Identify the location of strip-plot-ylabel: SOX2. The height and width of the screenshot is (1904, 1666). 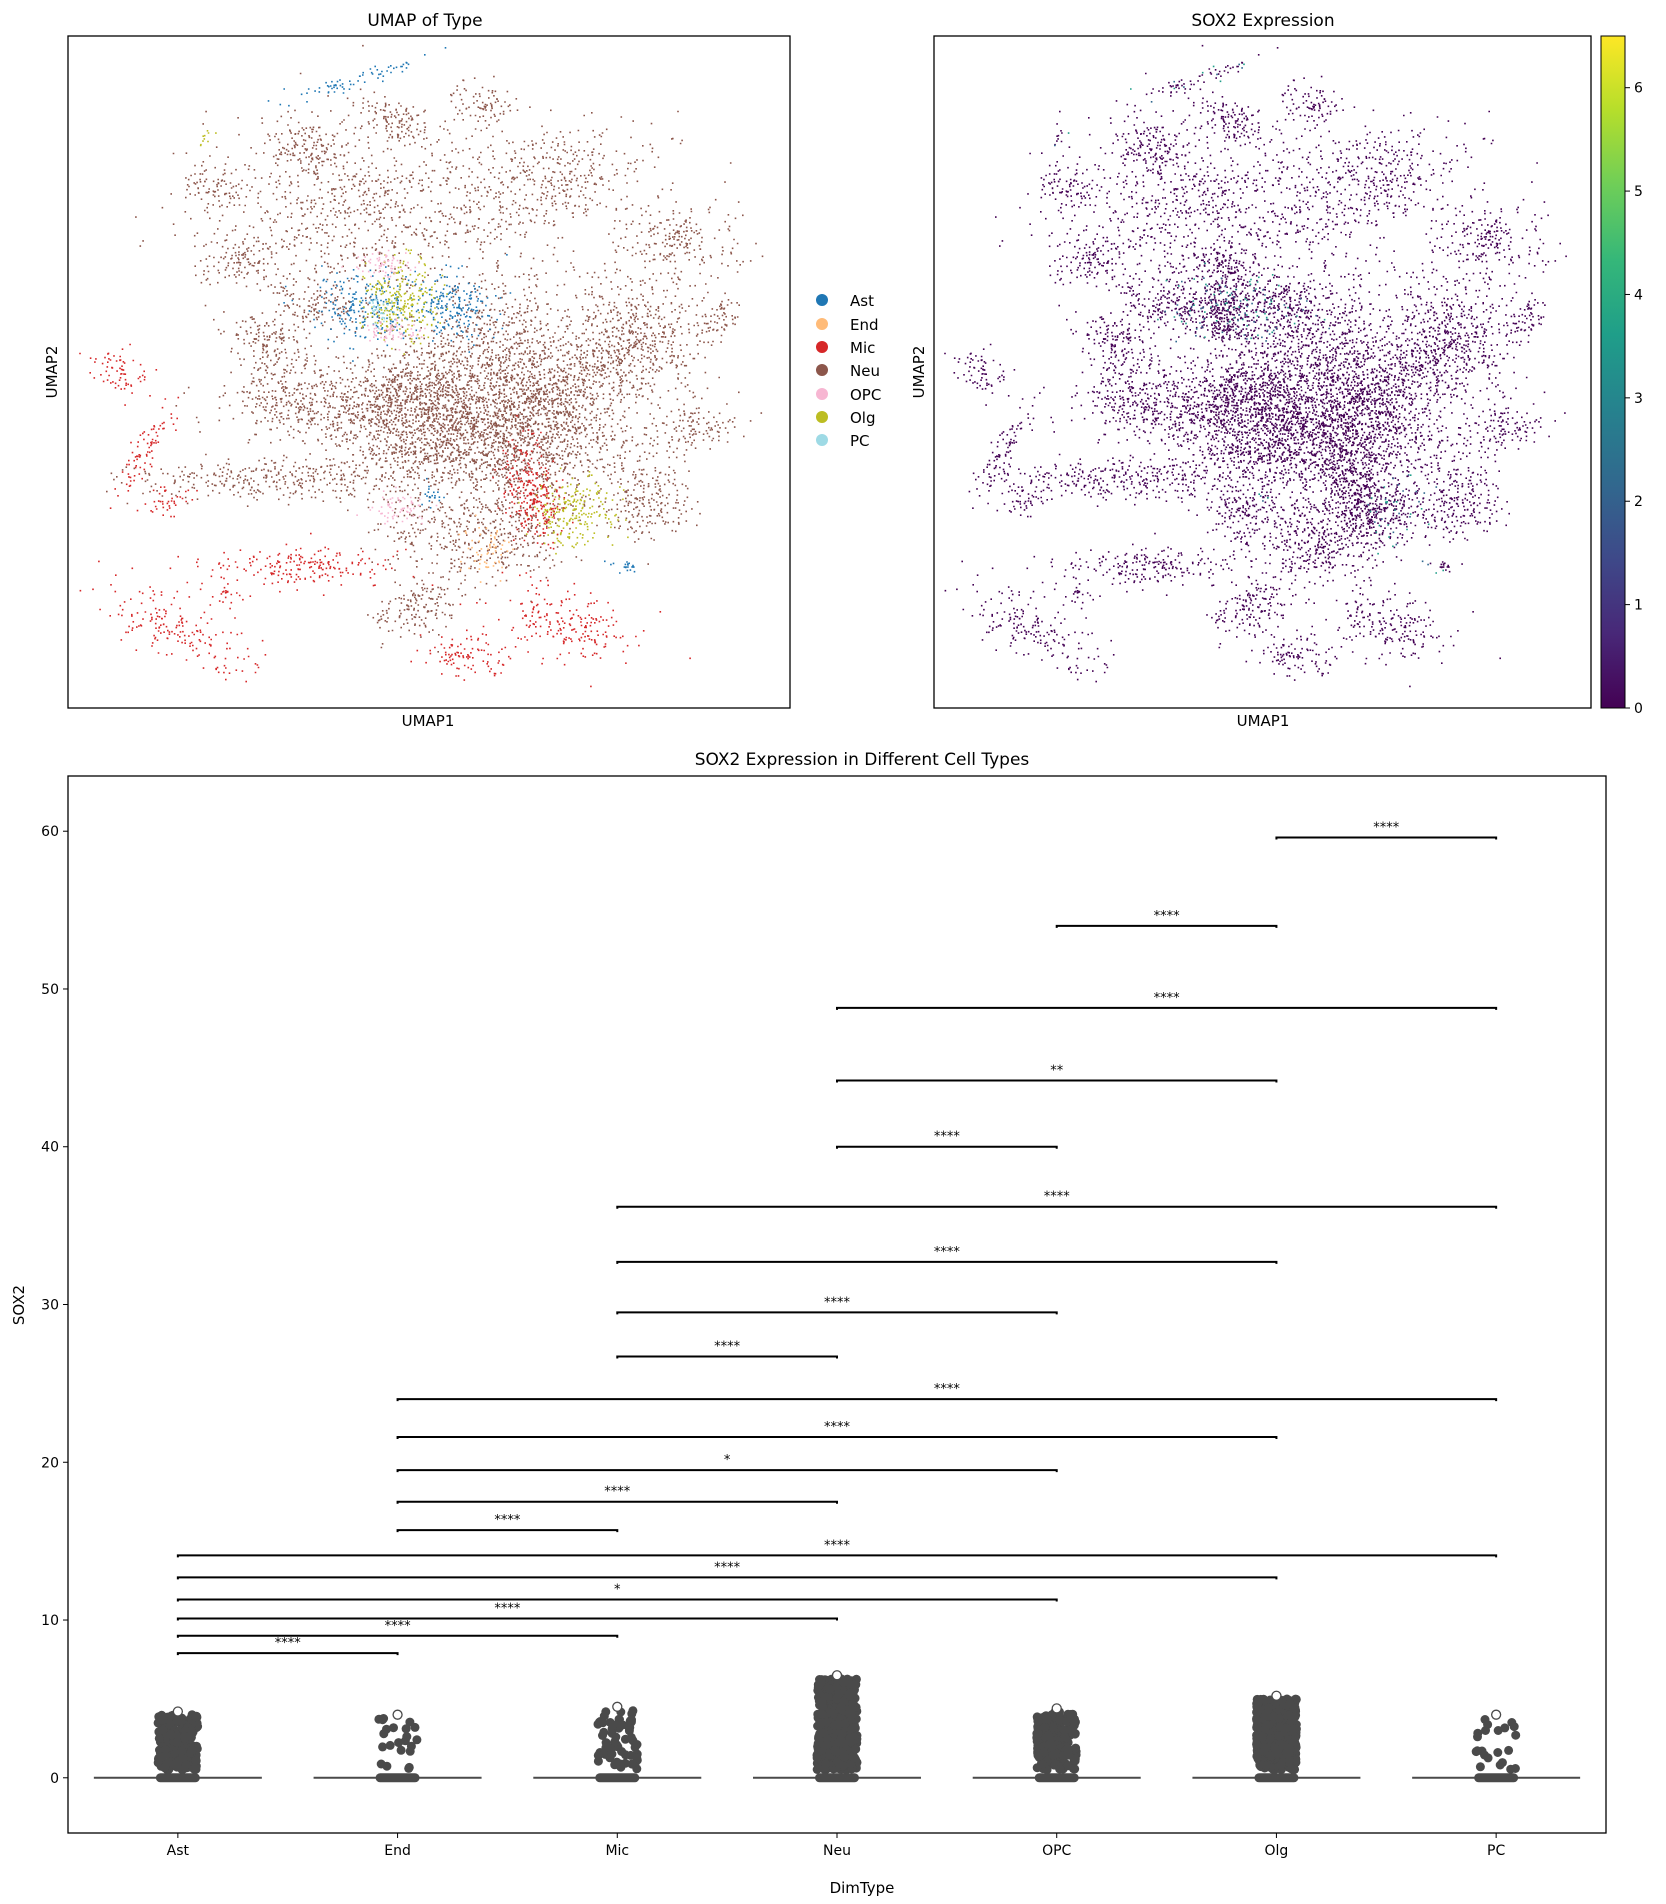
(19, 1305).